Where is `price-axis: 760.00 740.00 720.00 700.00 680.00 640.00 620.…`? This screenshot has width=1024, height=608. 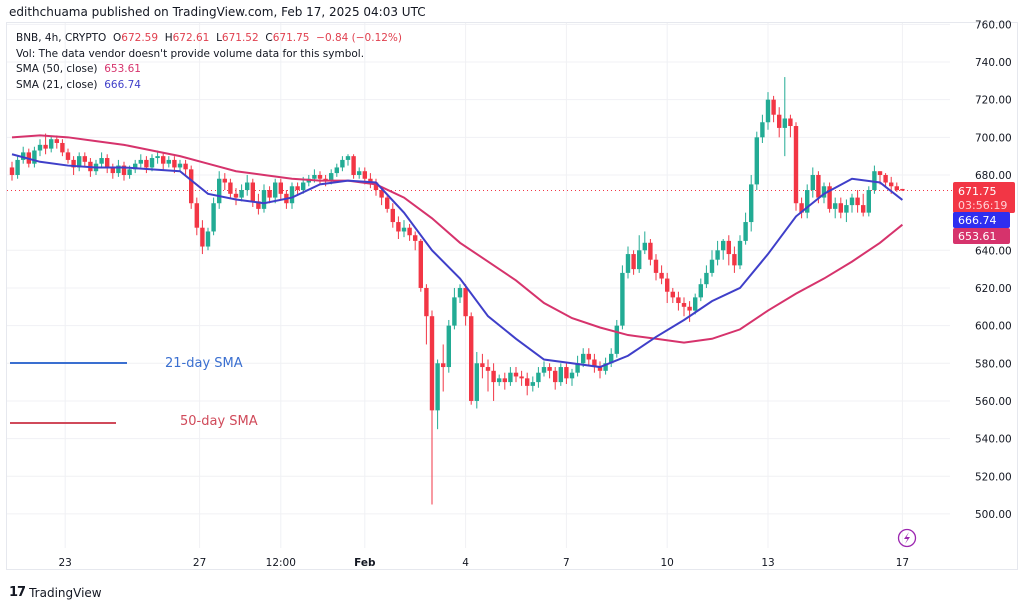
price-axis: 760.00 740.00 720.00 700.00 680.00 640.00 620.… is located at coordinates (993, 270).